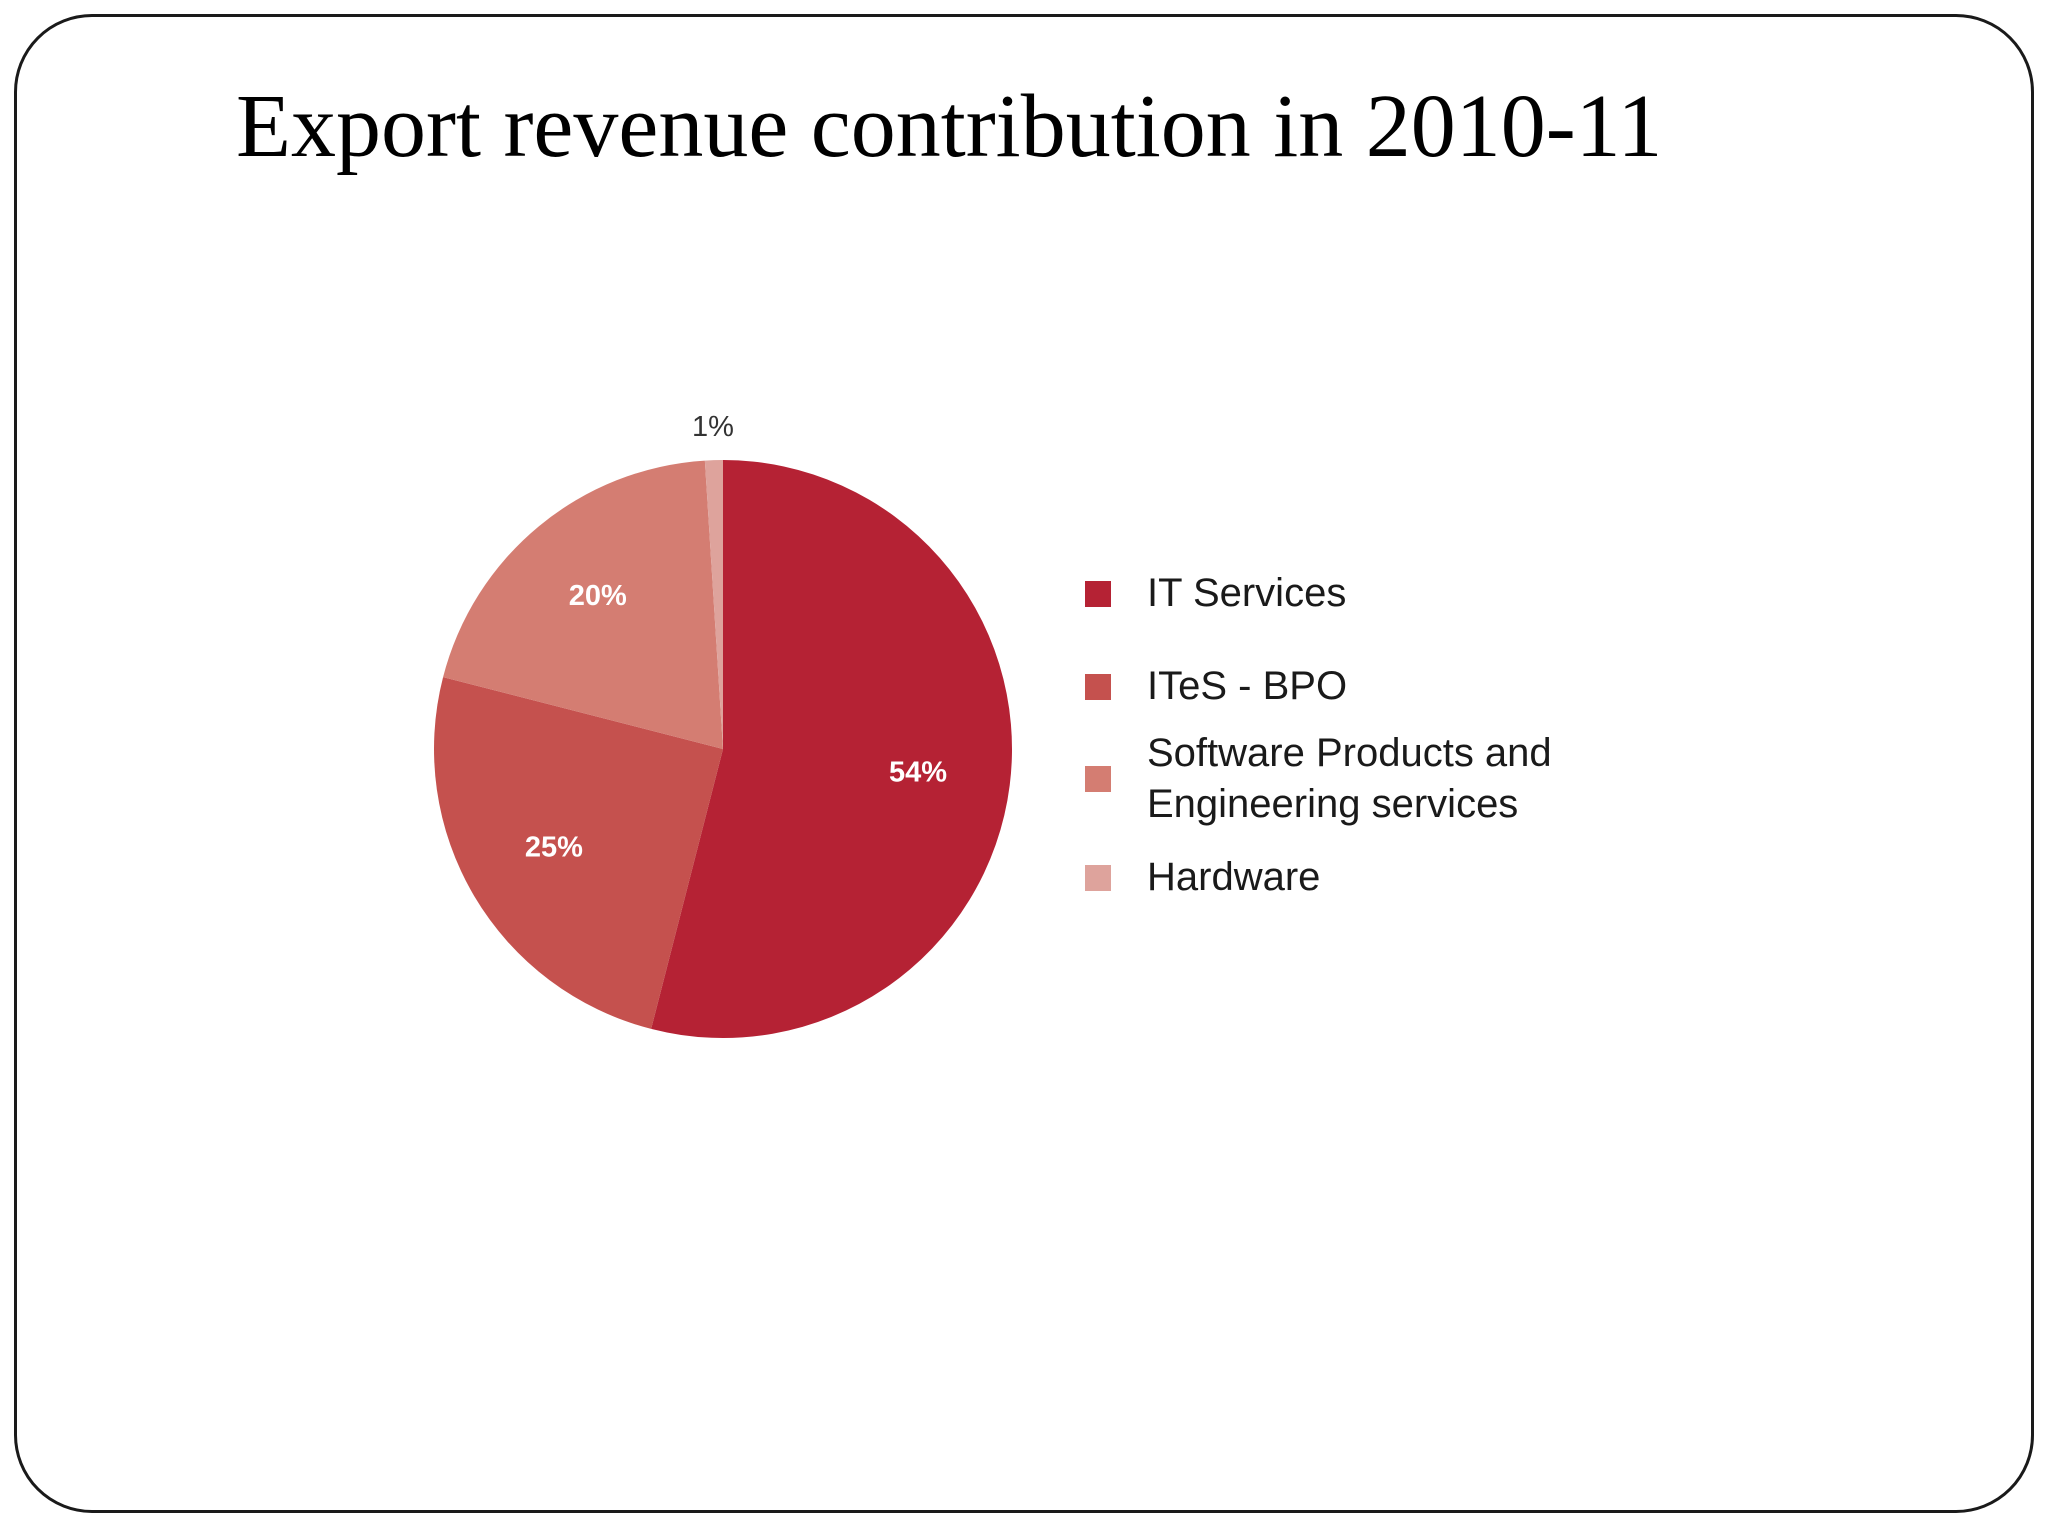  What do you see at coordinates (1098, 687) in the screenshot?
I see `legend-swatch-ites-bpo` at bounding box center [1098, 687].